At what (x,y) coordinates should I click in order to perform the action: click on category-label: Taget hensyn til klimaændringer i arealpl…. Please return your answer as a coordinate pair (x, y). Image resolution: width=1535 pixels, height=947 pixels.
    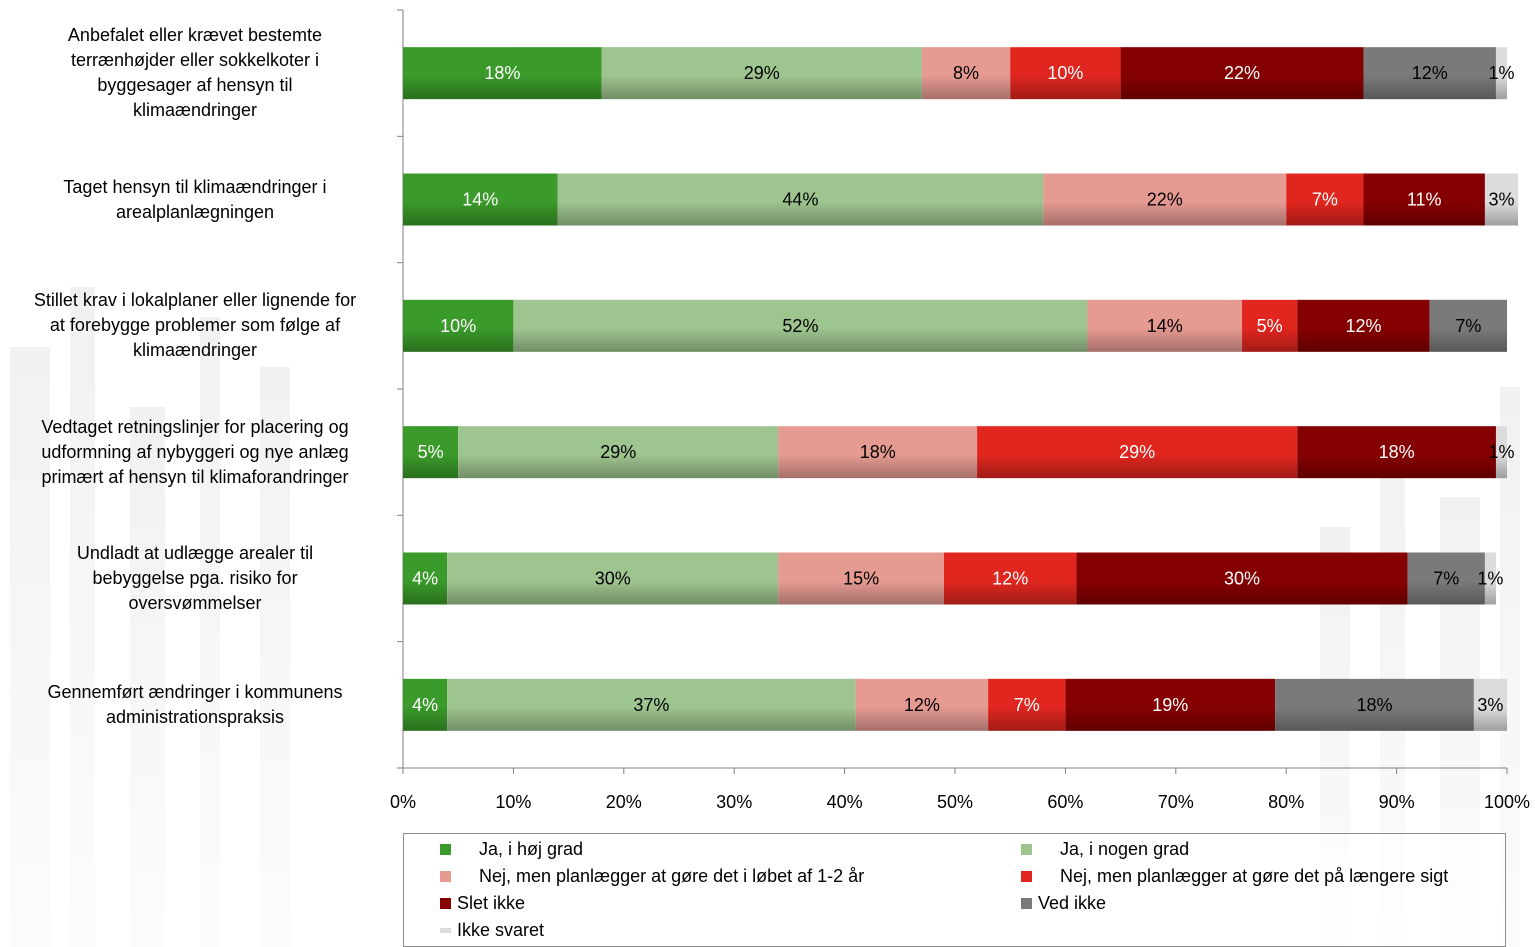
    Looking at the image, I should click on (195, 200).